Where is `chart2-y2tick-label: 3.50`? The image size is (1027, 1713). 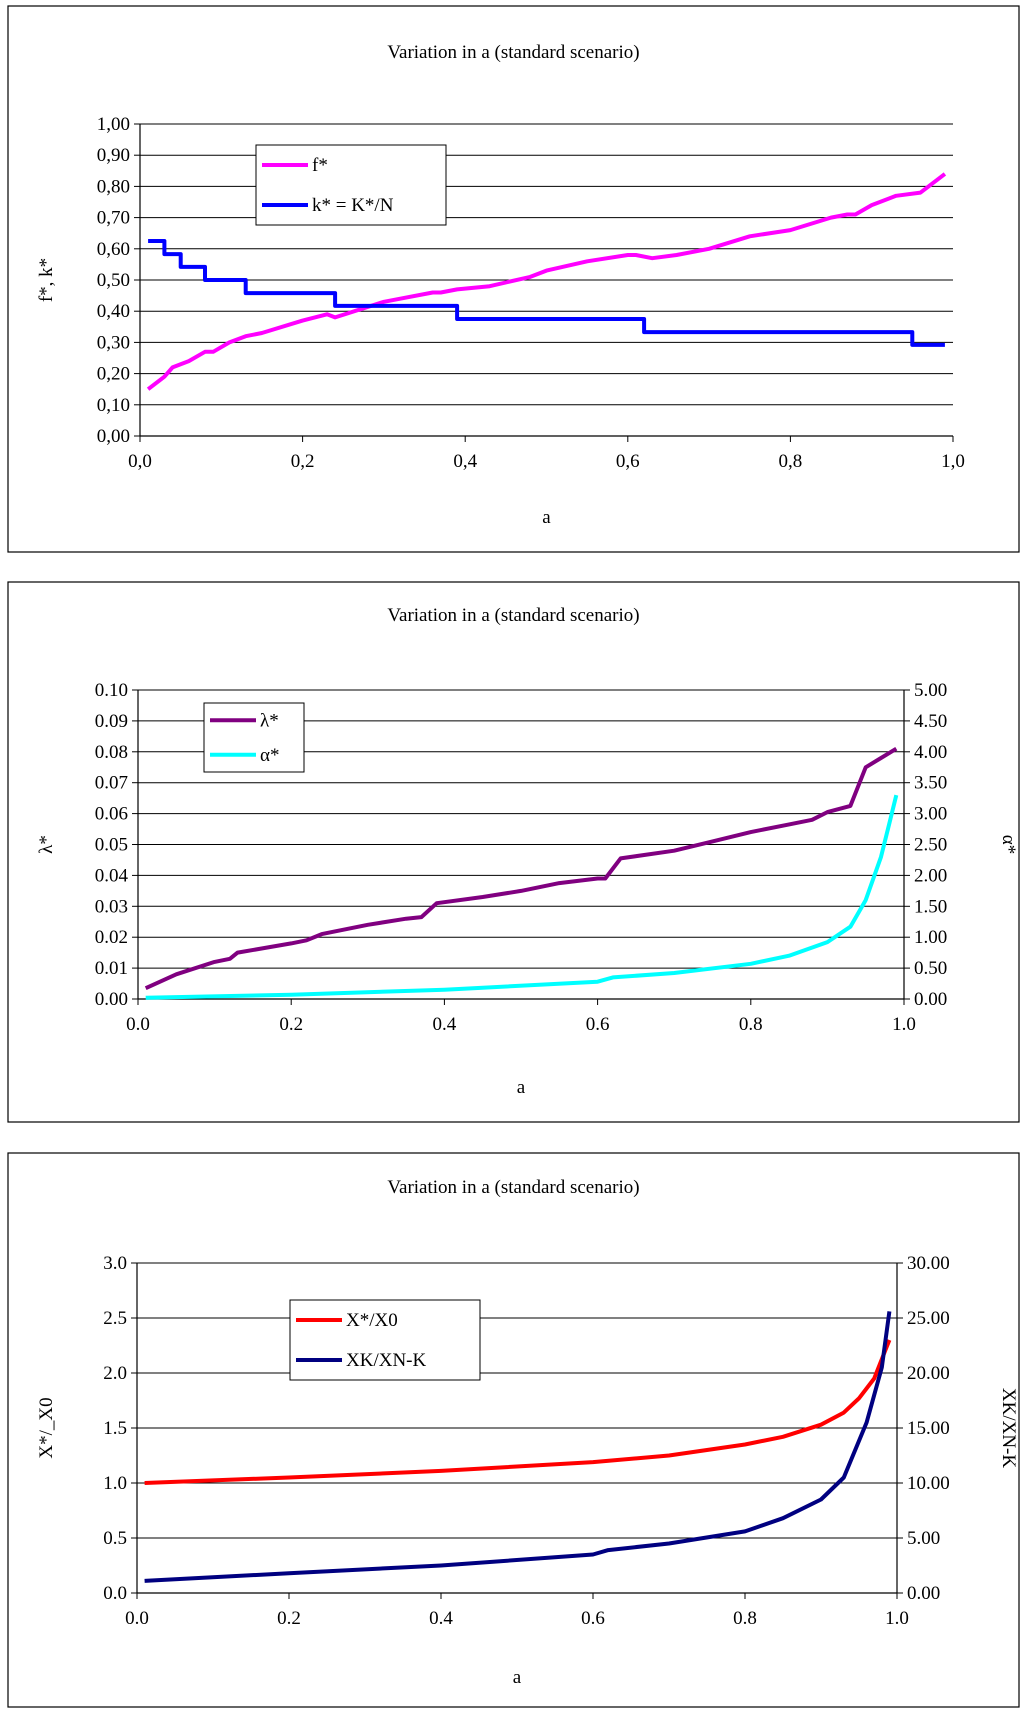
chart2-y2tick-label: 3.50 is located at coordinates (930, 783).